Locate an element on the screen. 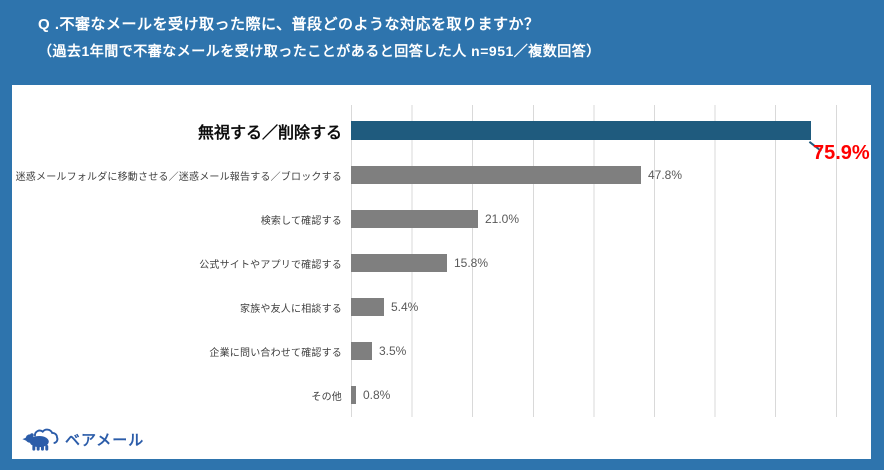  question-title: Q .不審なメールを受け取った際に、普段どのような対応を取りますか？ is located at coordinates (289, 24).